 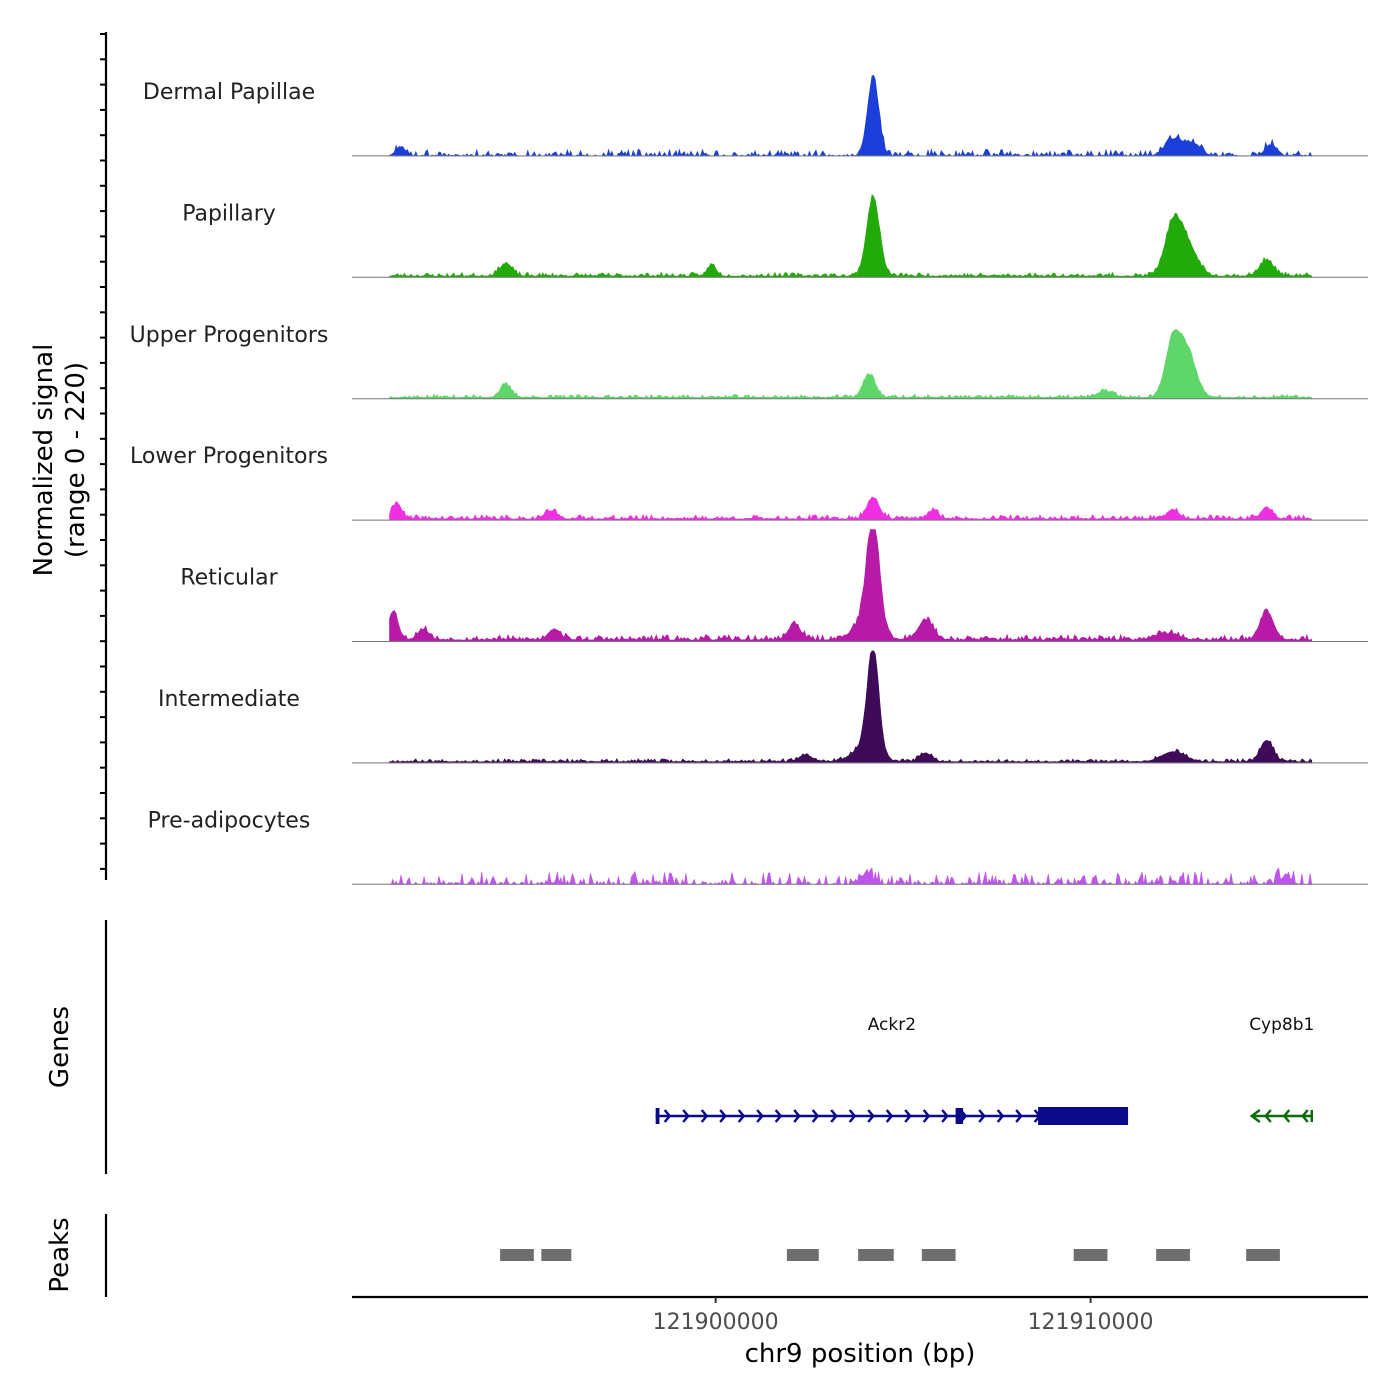 I want to click on track-lower-progenitors: Lower Progenitors, so click(x=749, y=482).